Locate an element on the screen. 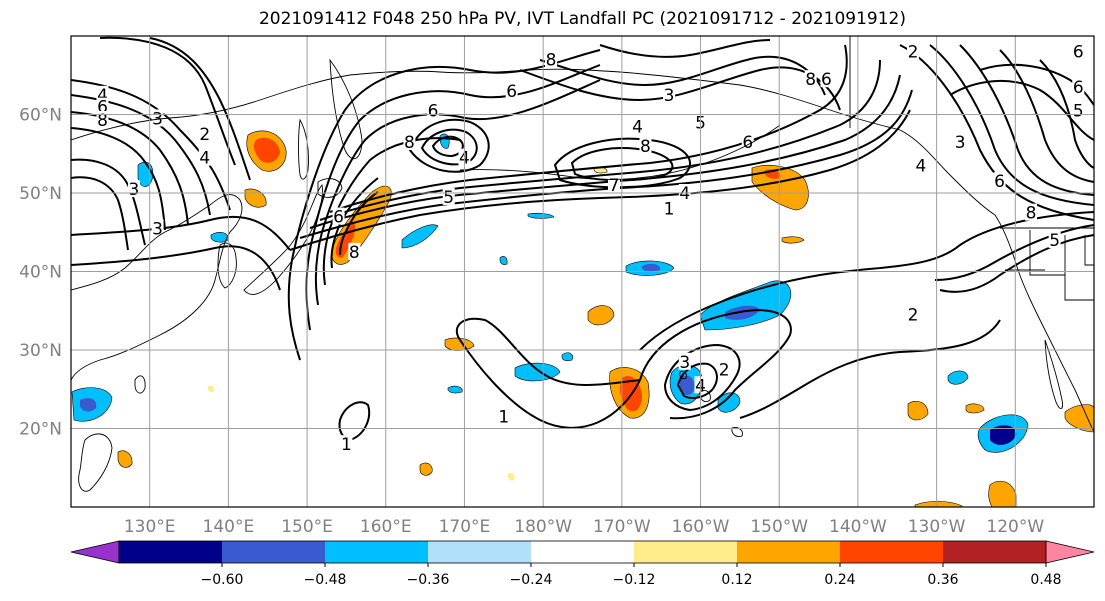 The width and height of the screenshot is (1105, 601). longitude-tick-label: 170°E is located at coordinates (465, 527).